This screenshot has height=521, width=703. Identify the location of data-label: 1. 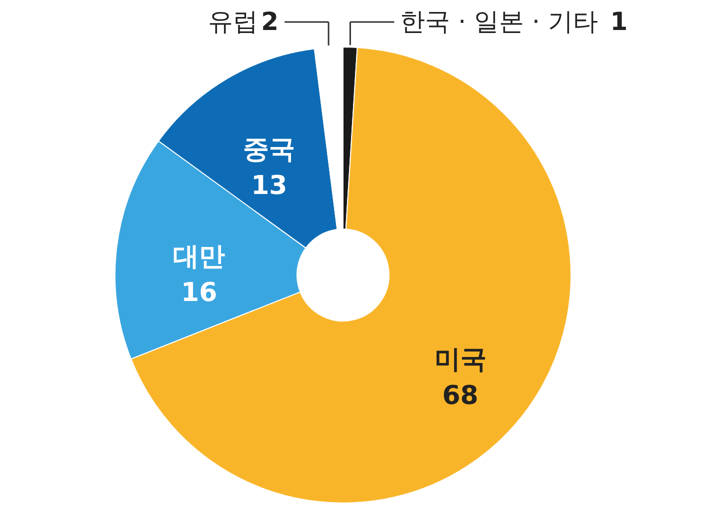
(619, 21).